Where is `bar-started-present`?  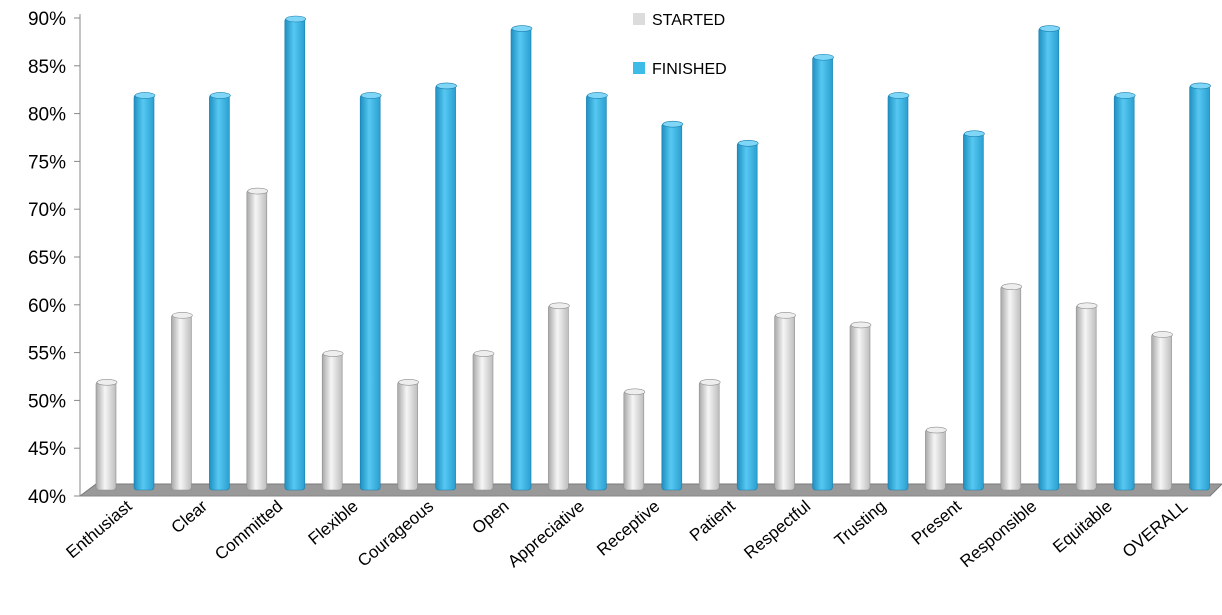
bar-started-present is located at coordinates (936, 458).